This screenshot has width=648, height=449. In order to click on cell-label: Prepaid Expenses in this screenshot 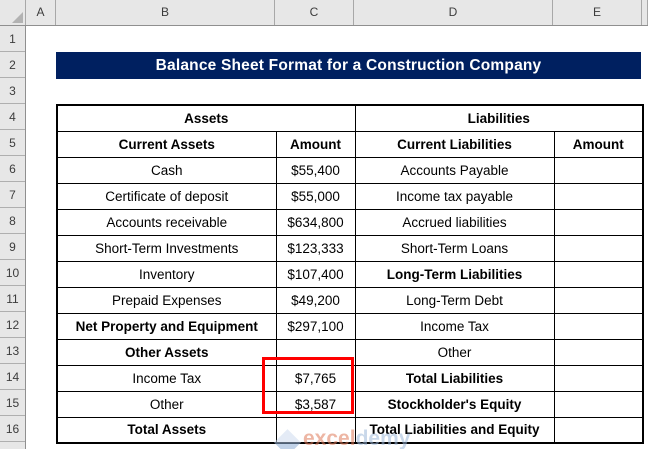, I will do `click(166, 300)`.